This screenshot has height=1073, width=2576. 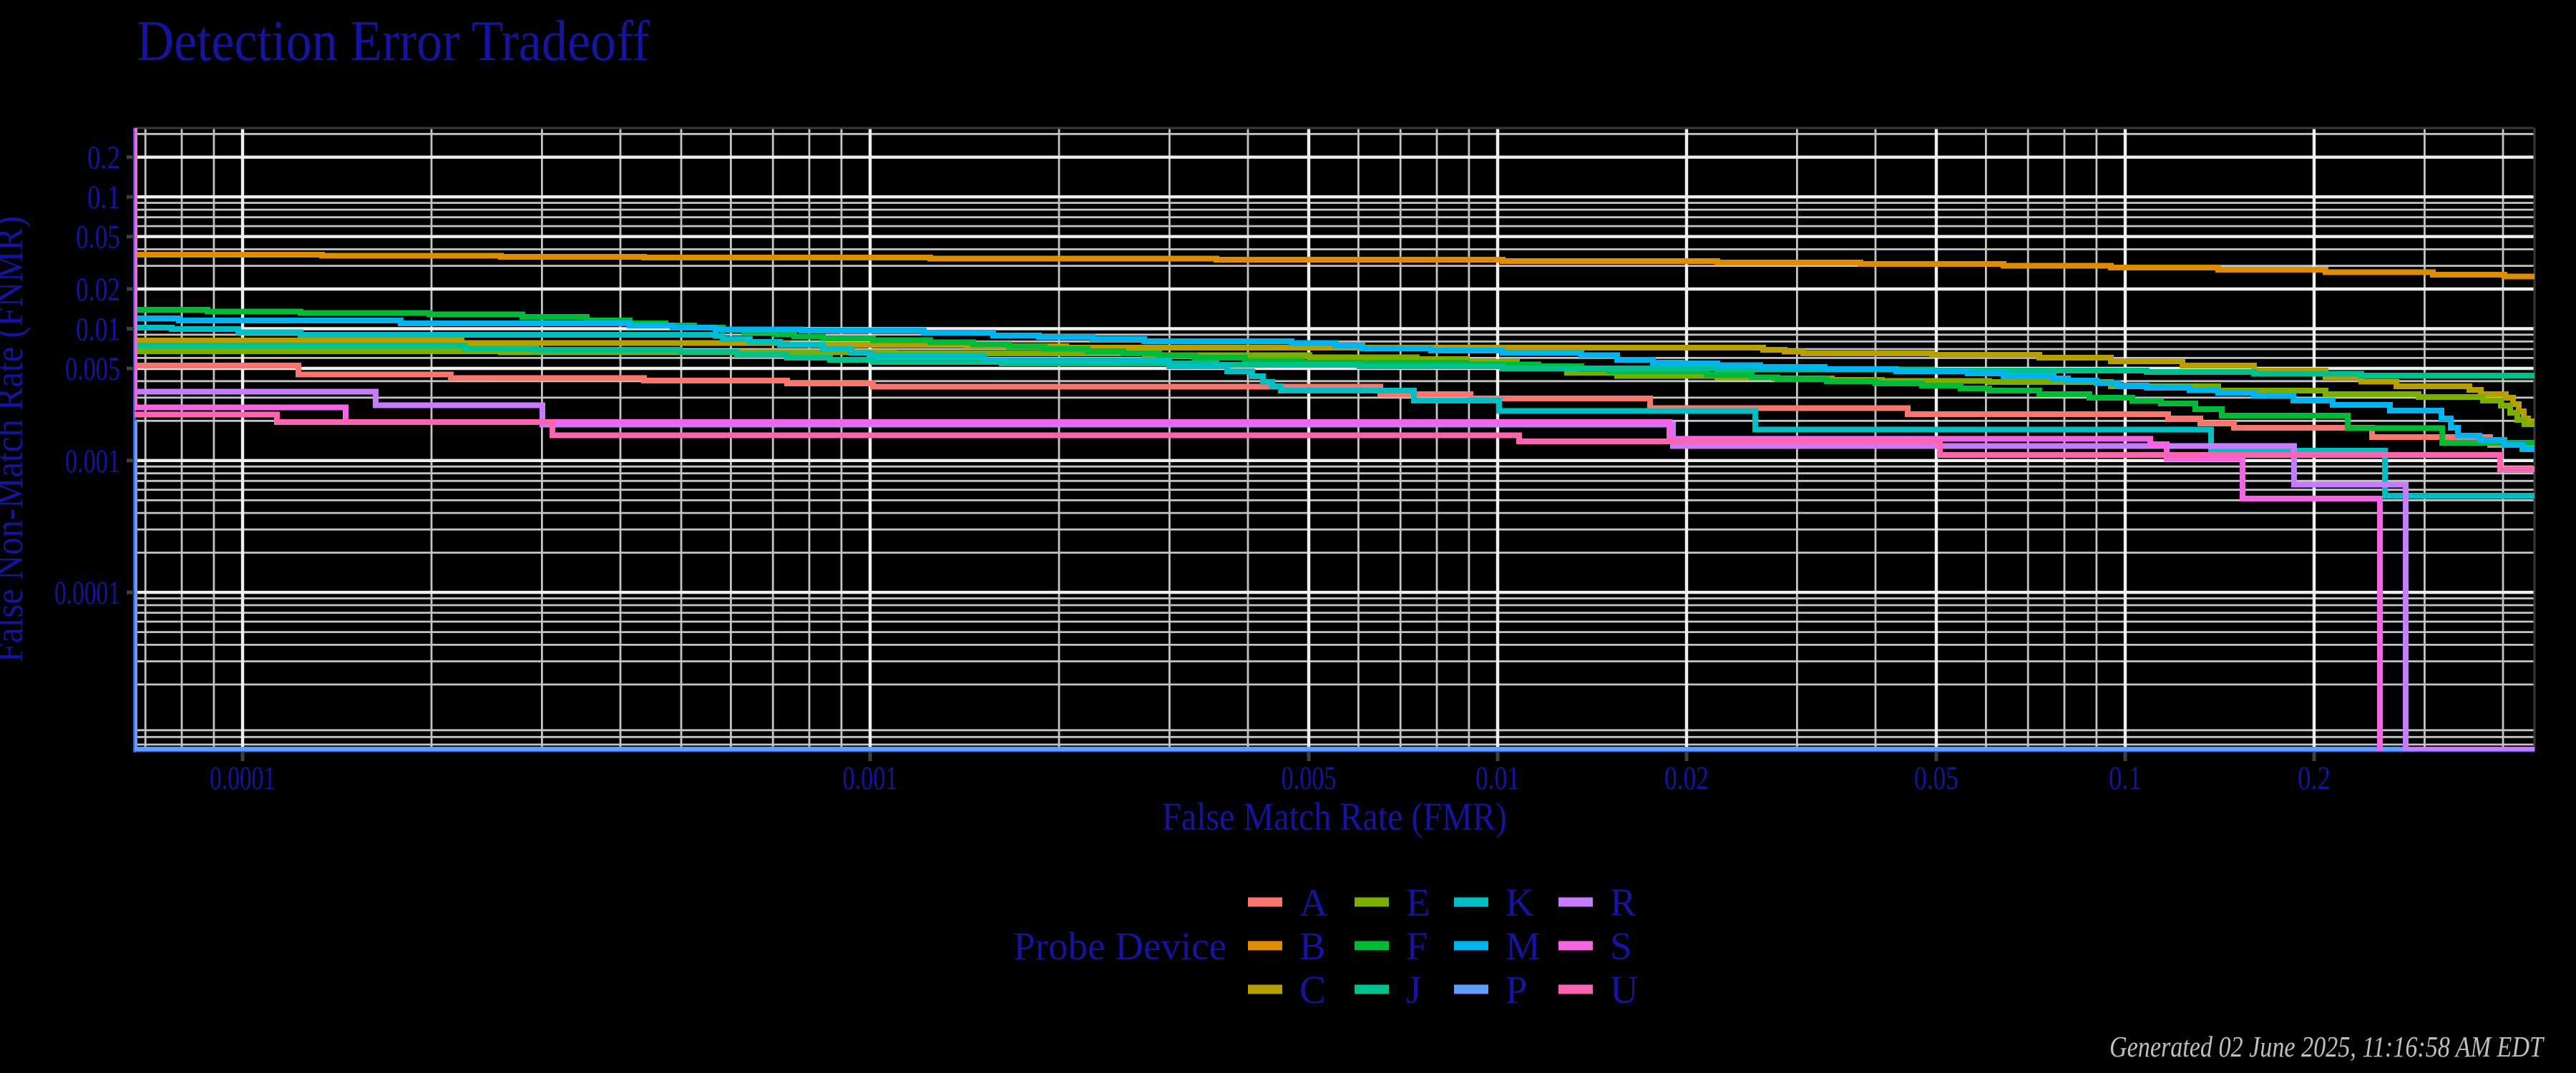 I want to click on svg-text: Detection Error Tradeoff, so click(x=393, y=41).